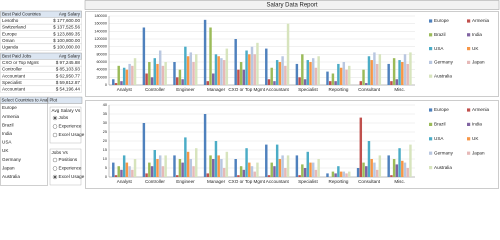 This screenshot has width=500, height=240. What do you see at coordinates (443, 167) in the screenshot?
I see `legend-label: Australia` at bounding box center [443, 167].